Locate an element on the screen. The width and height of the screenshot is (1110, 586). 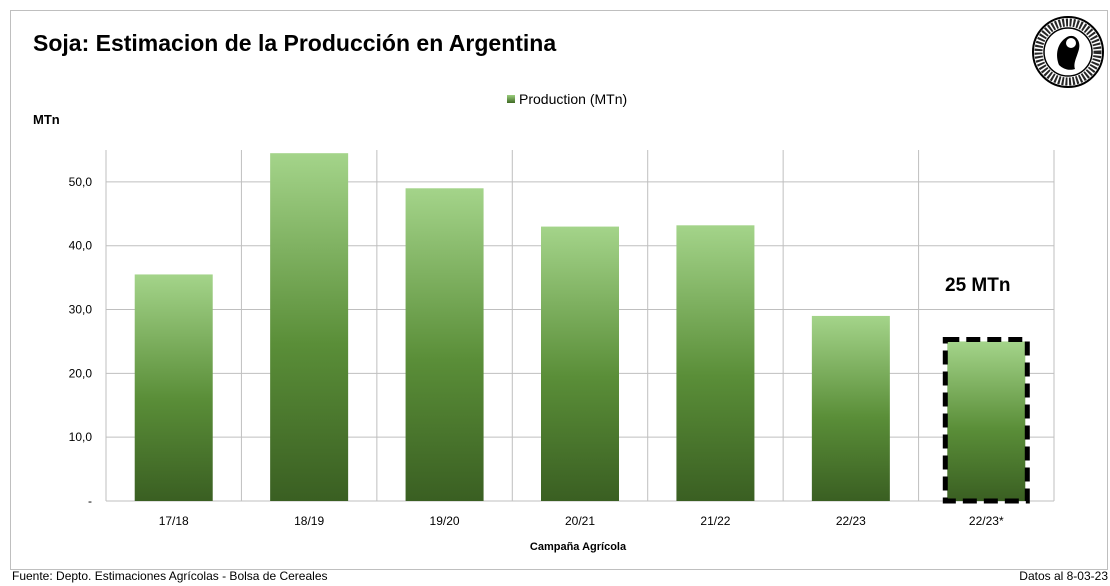
x-tick-label: 18/19 is located at coordinates (309, 521).